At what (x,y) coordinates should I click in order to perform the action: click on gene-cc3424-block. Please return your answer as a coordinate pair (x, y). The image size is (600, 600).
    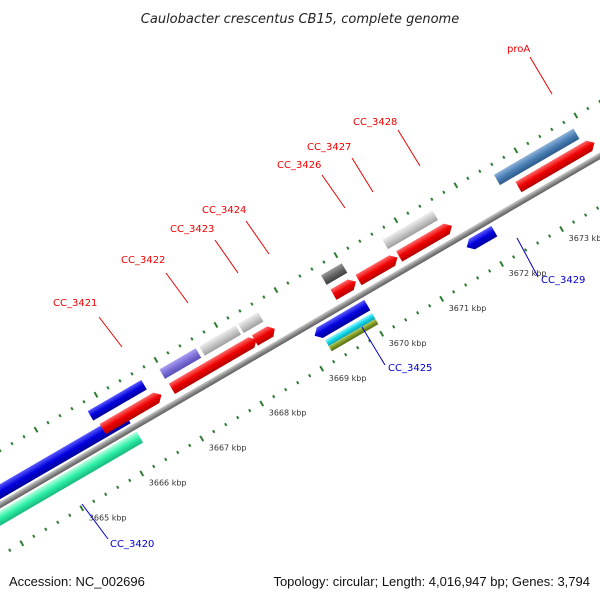
    Looking at the image, I should click on (251, 323).